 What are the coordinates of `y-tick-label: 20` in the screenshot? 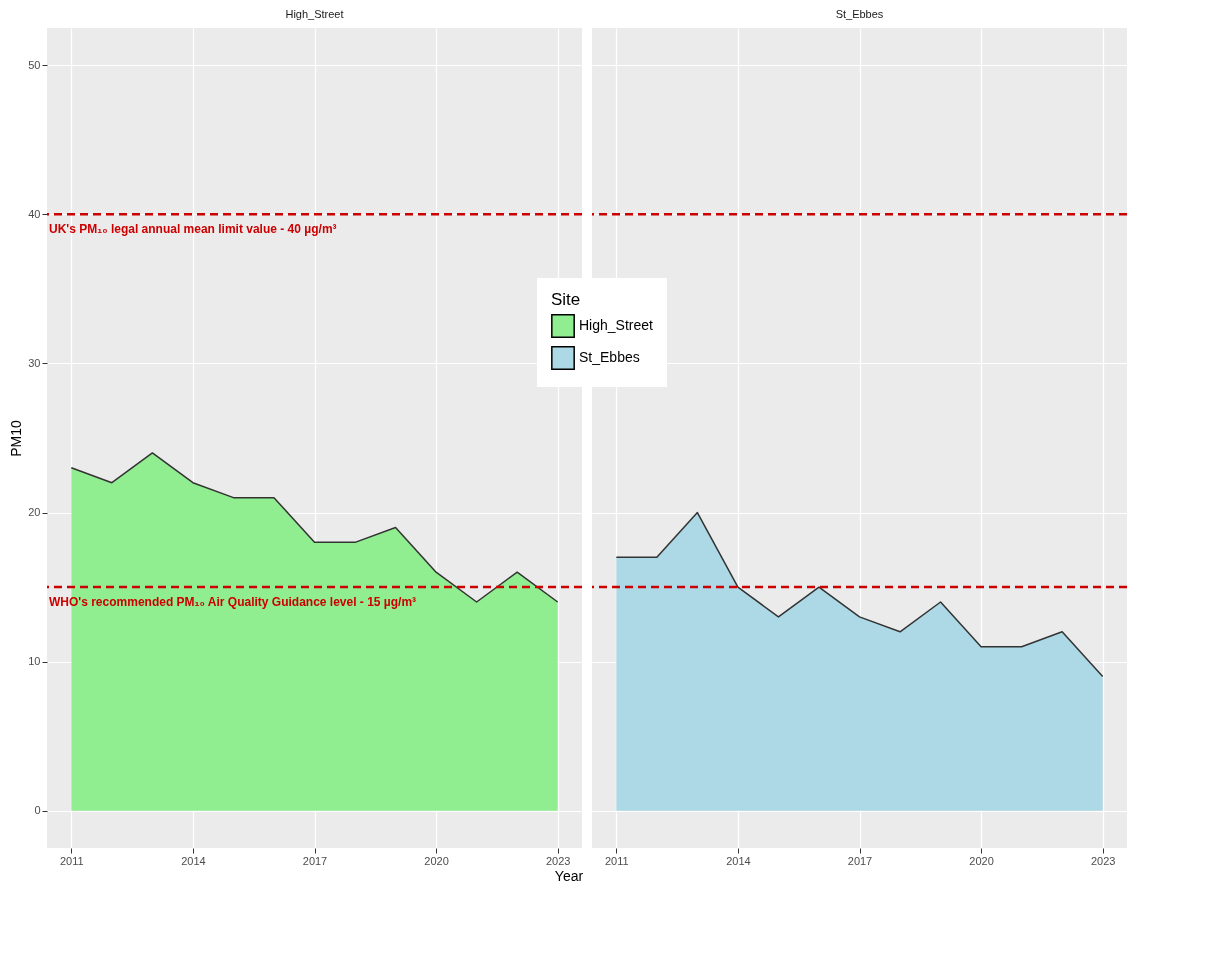 It's located at (34, 512).